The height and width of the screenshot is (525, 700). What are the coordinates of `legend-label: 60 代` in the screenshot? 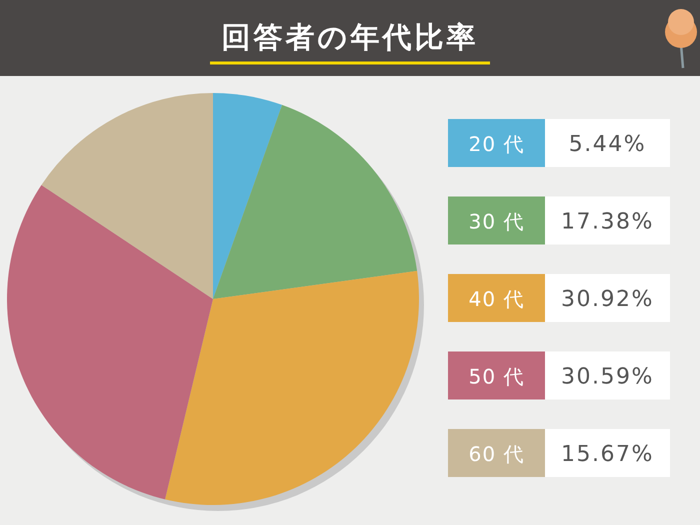 It's located at (496, 454).